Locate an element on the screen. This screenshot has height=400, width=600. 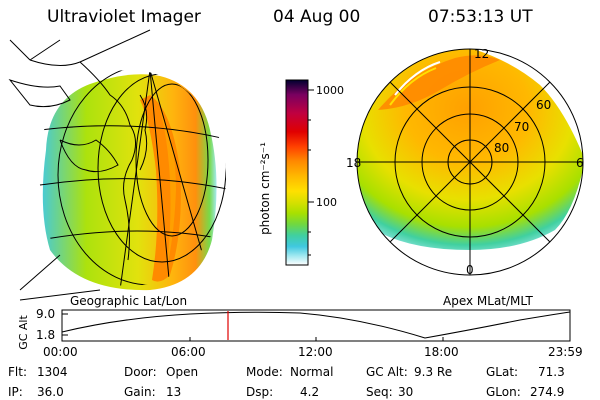
mode-value: Normal is located at coordinates (312, 372).